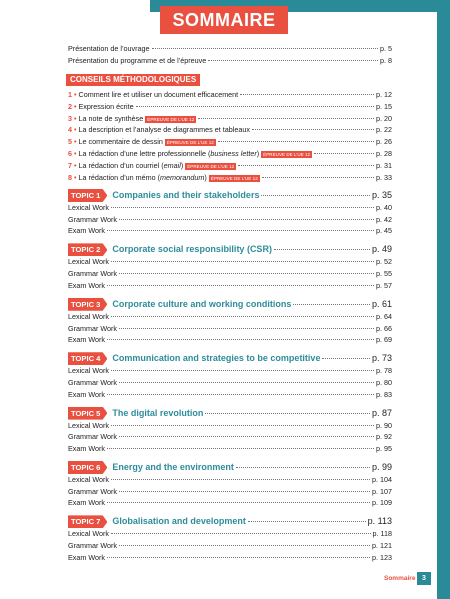 This screenshot has height=599, width=450. Describe the element at coordinates (424, 578) in the screenshot. I see `page-number: 3` at that location.